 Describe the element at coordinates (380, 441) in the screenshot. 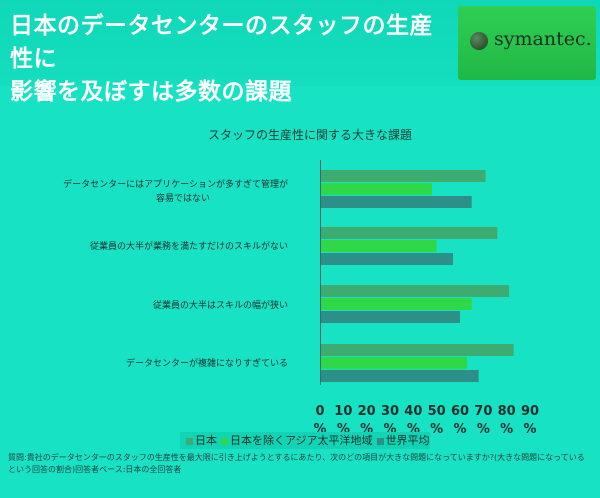

I see `legend-swatch-global` at that location.